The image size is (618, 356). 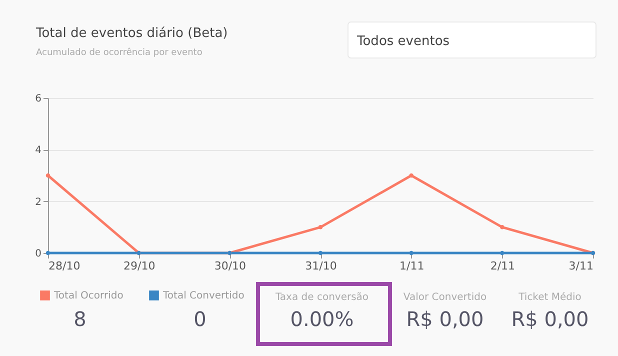 What do you see at coordinates (38, 99) in the screenshot?
I see `y-tick-label: 6` at bounding box center [38, 99].